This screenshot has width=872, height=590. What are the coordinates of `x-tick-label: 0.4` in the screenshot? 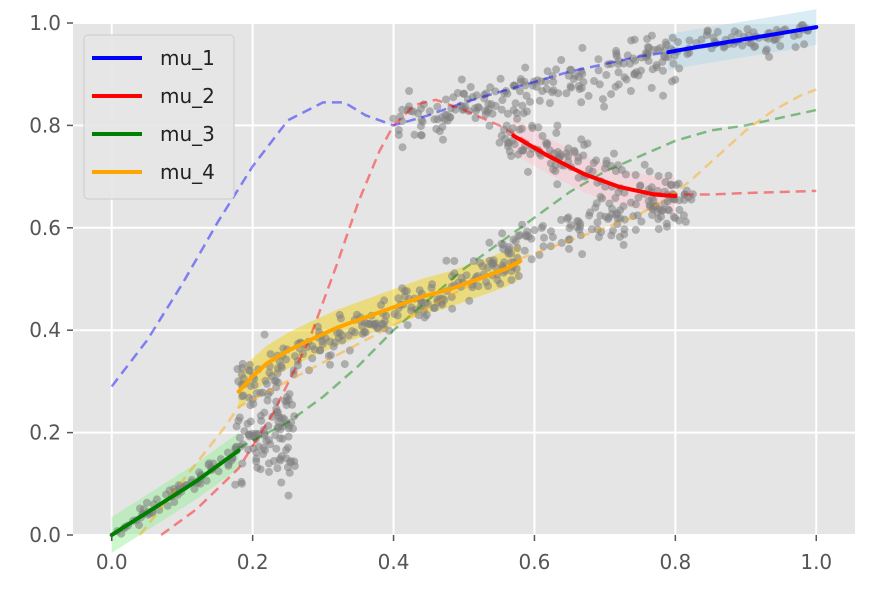 It's located at (394, 562).